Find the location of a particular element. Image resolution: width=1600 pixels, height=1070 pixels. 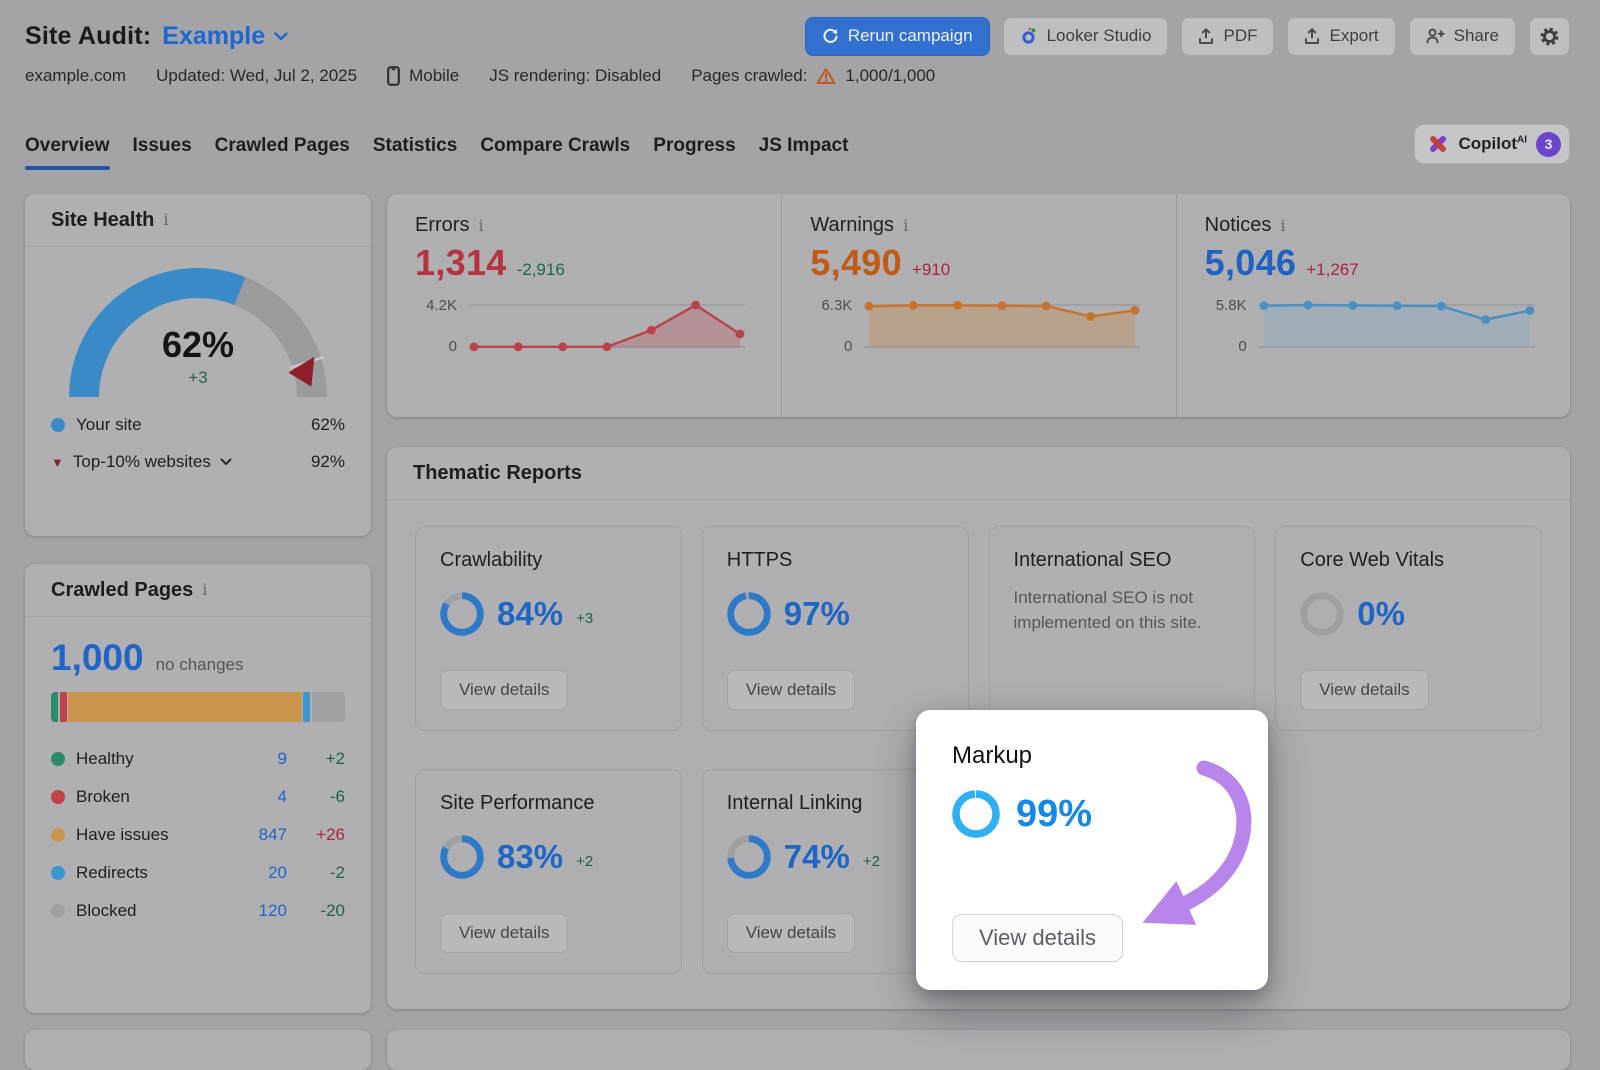

errors-ymin-label: 0 is located at coordinates (452, 346).